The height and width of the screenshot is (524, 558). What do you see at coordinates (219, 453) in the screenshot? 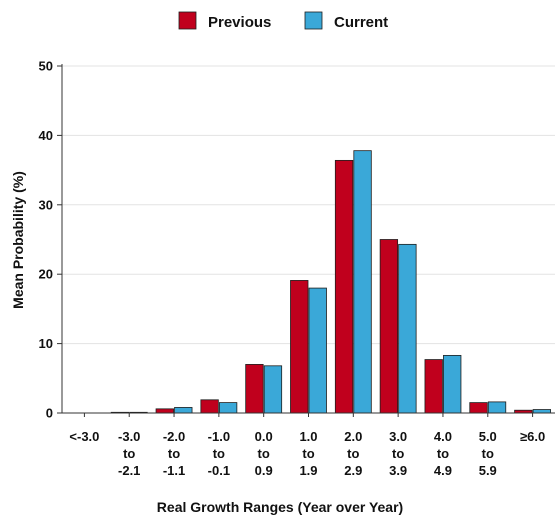
I see `x-tick-label: -1.0 to -0.1` at bounding box center [219, 453].